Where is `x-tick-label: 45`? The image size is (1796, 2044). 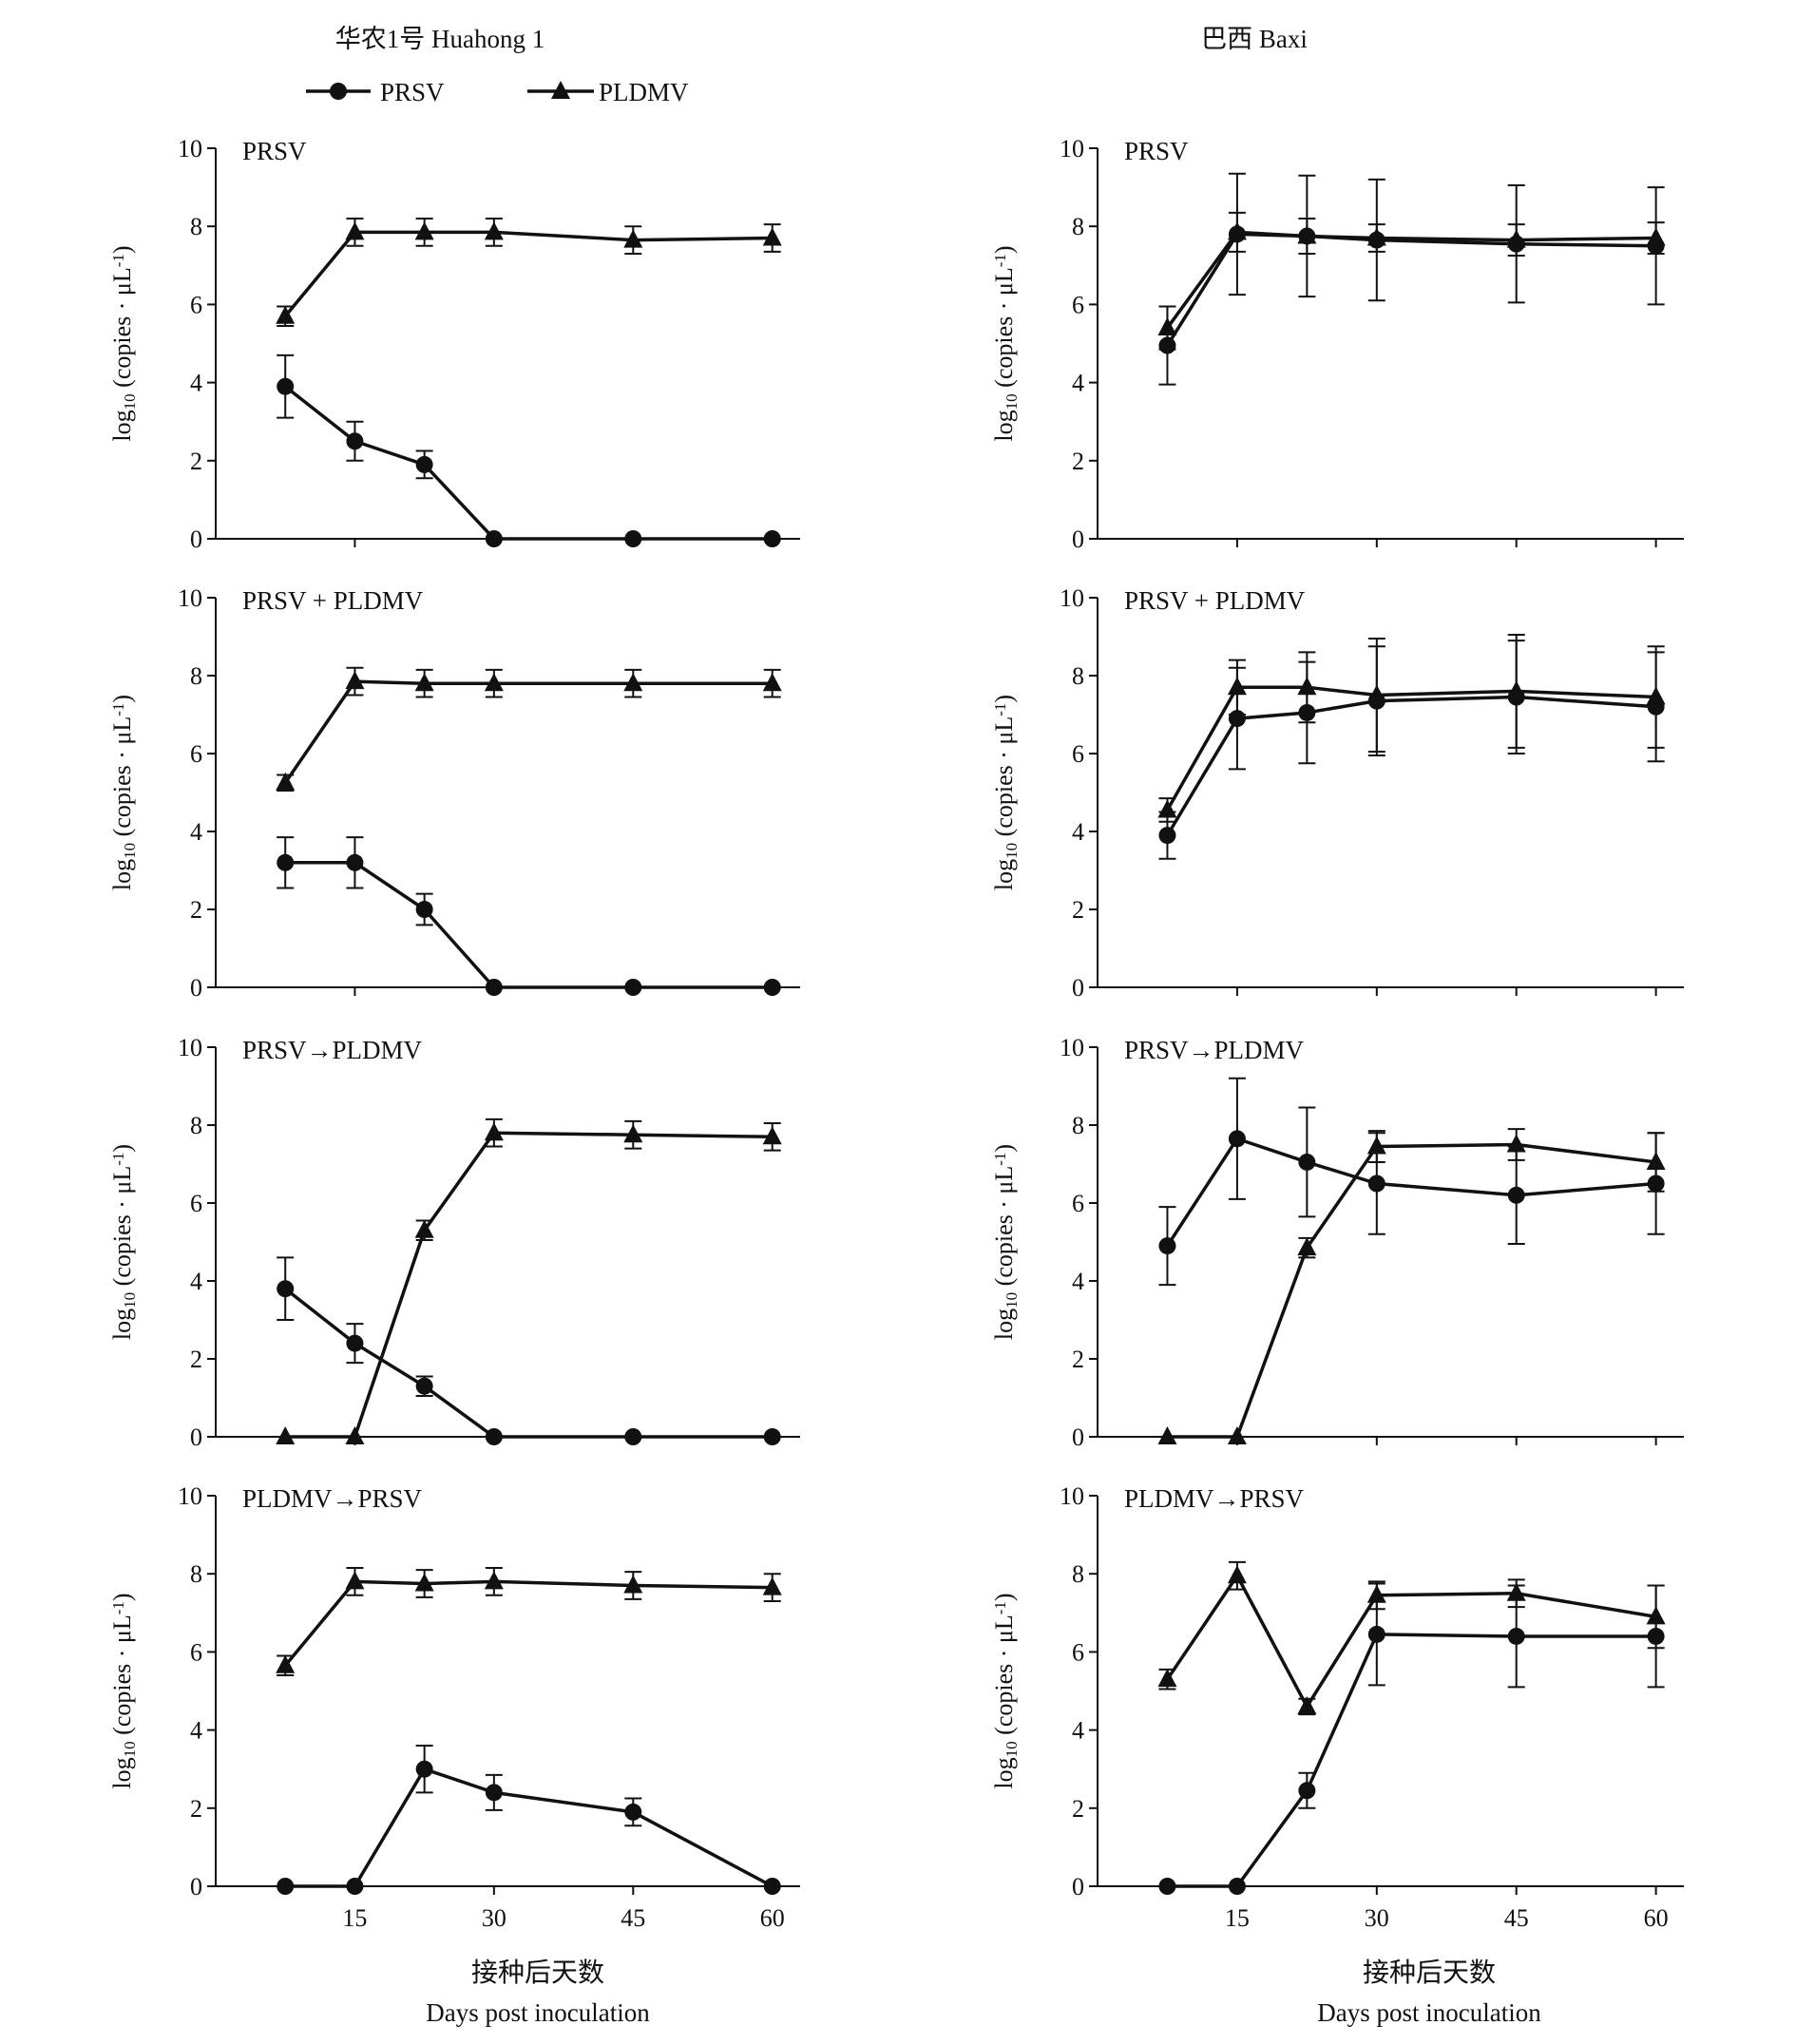
x-tick-label: 45 is located at coordinates (633, 1918).